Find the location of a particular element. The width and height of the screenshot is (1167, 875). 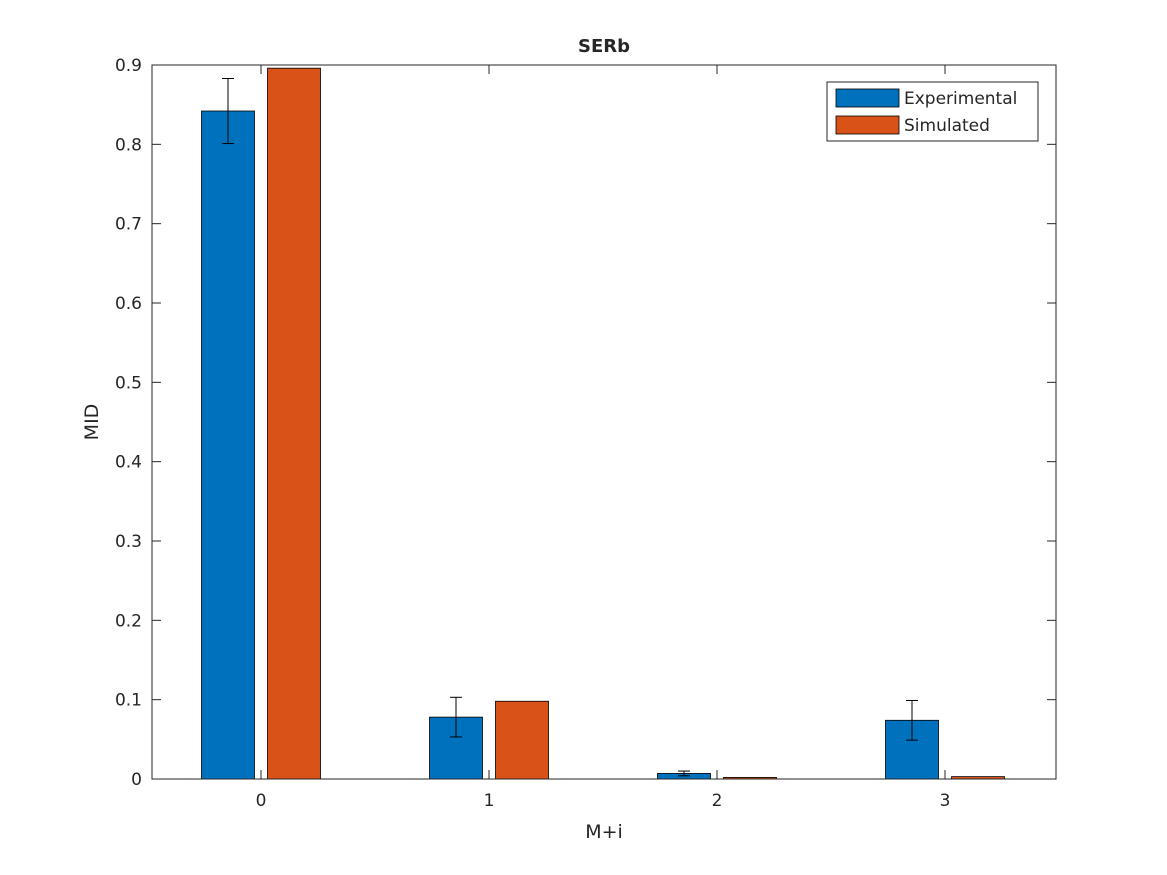

legend-swatch-experimental is located at coordinates (867, 98).